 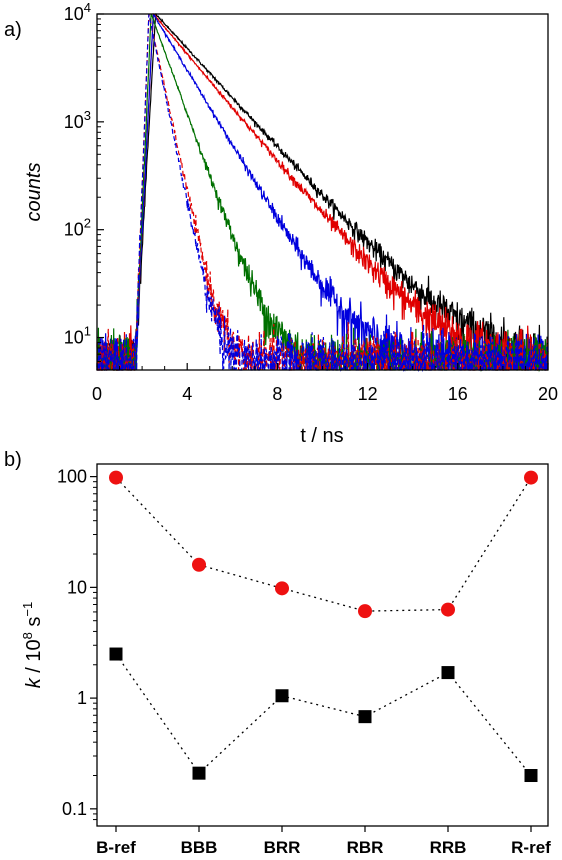 I want to click on circle-point-B-ref, so click(x=116, y=477).